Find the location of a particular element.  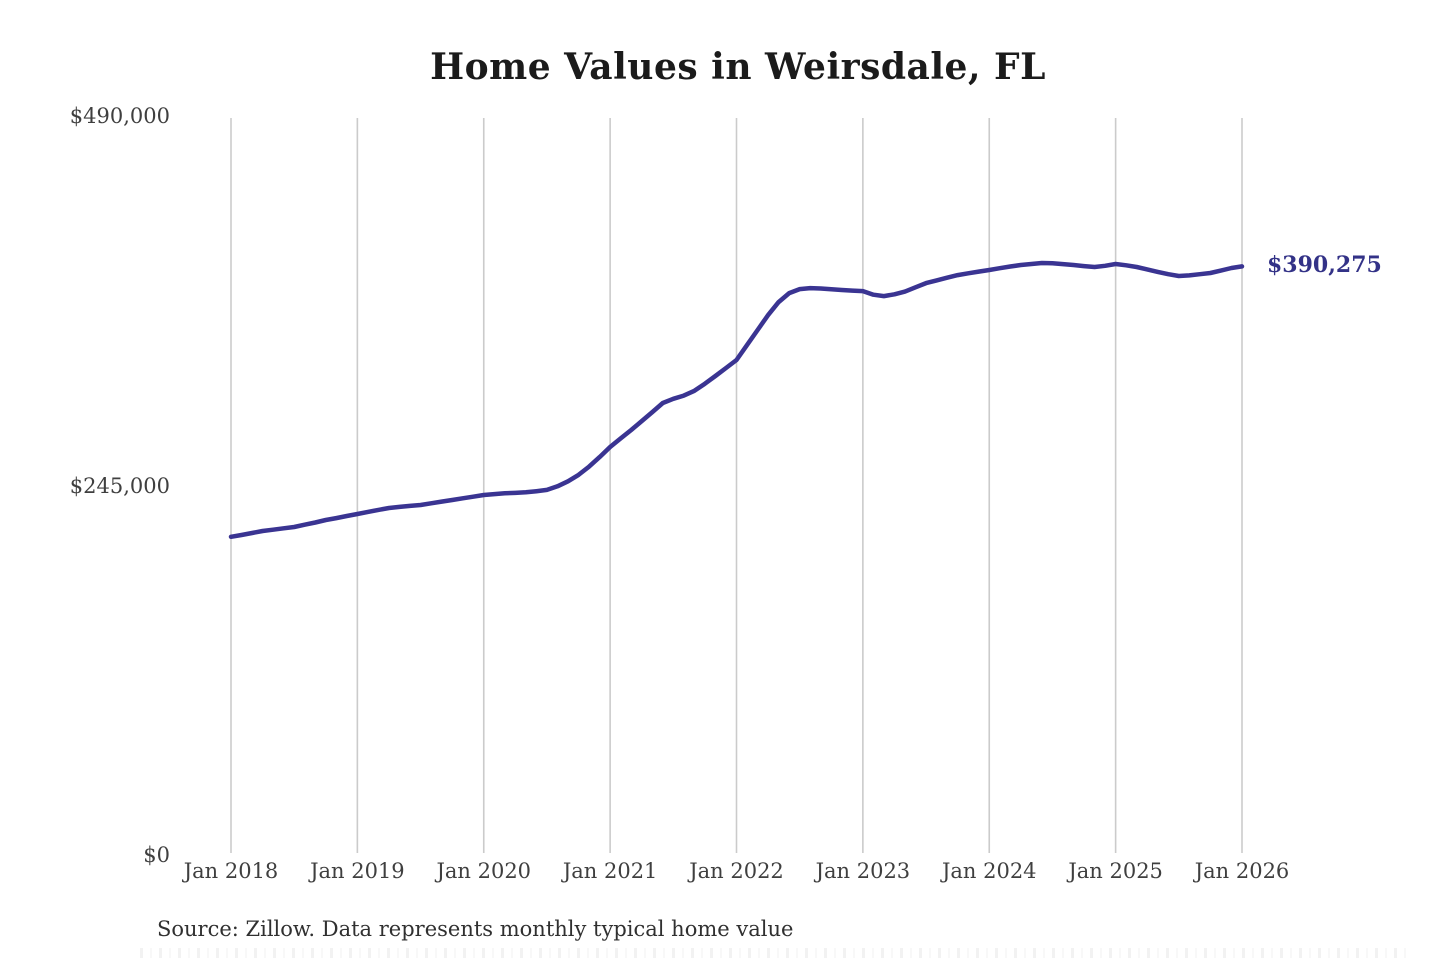

x-tick-label: Jan 2026 is located at coordinates (1242, 871).